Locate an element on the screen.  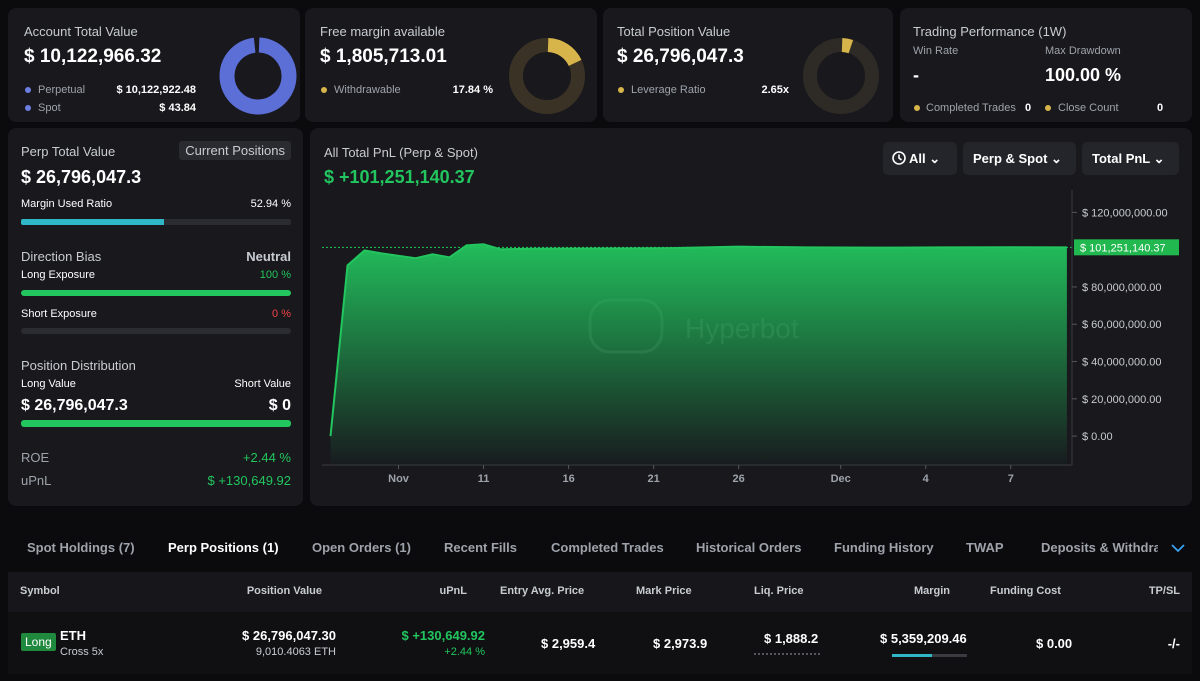
card-value: $ 1,805,713.01 is located at coordinates (383, 56).